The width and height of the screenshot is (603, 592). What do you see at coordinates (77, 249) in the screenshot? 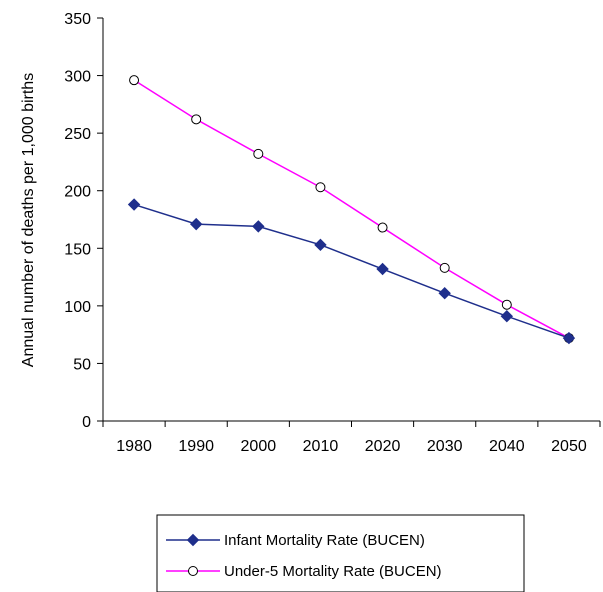
I see `y-tick-label: 150` at bounding box center [77, 249].